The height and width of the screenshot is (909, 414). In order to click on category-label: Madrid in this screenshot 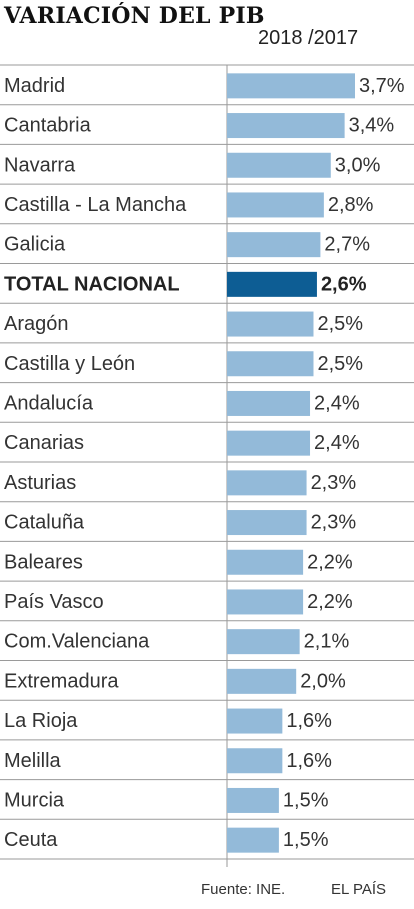, I will do `click(34, 86)`.